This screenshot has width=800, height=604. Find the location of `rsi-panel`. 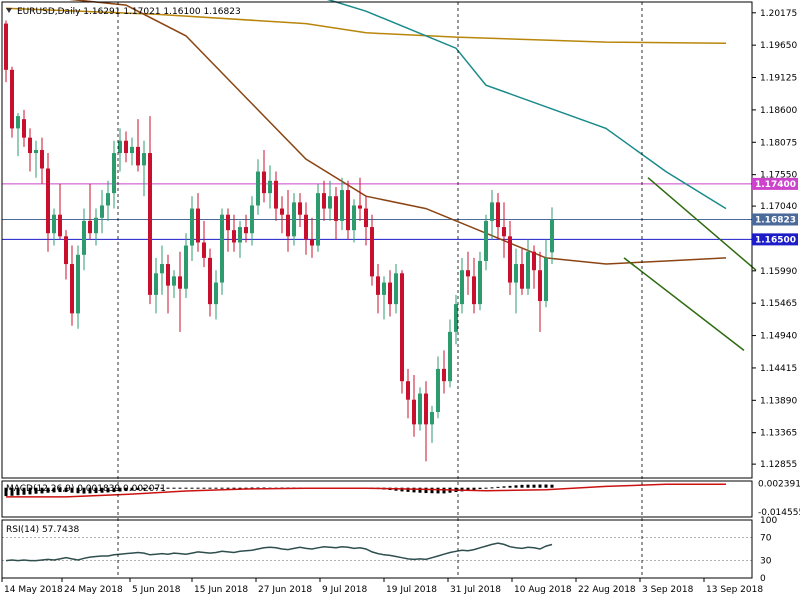

rsi-panel is located at coordinates (377, 549).